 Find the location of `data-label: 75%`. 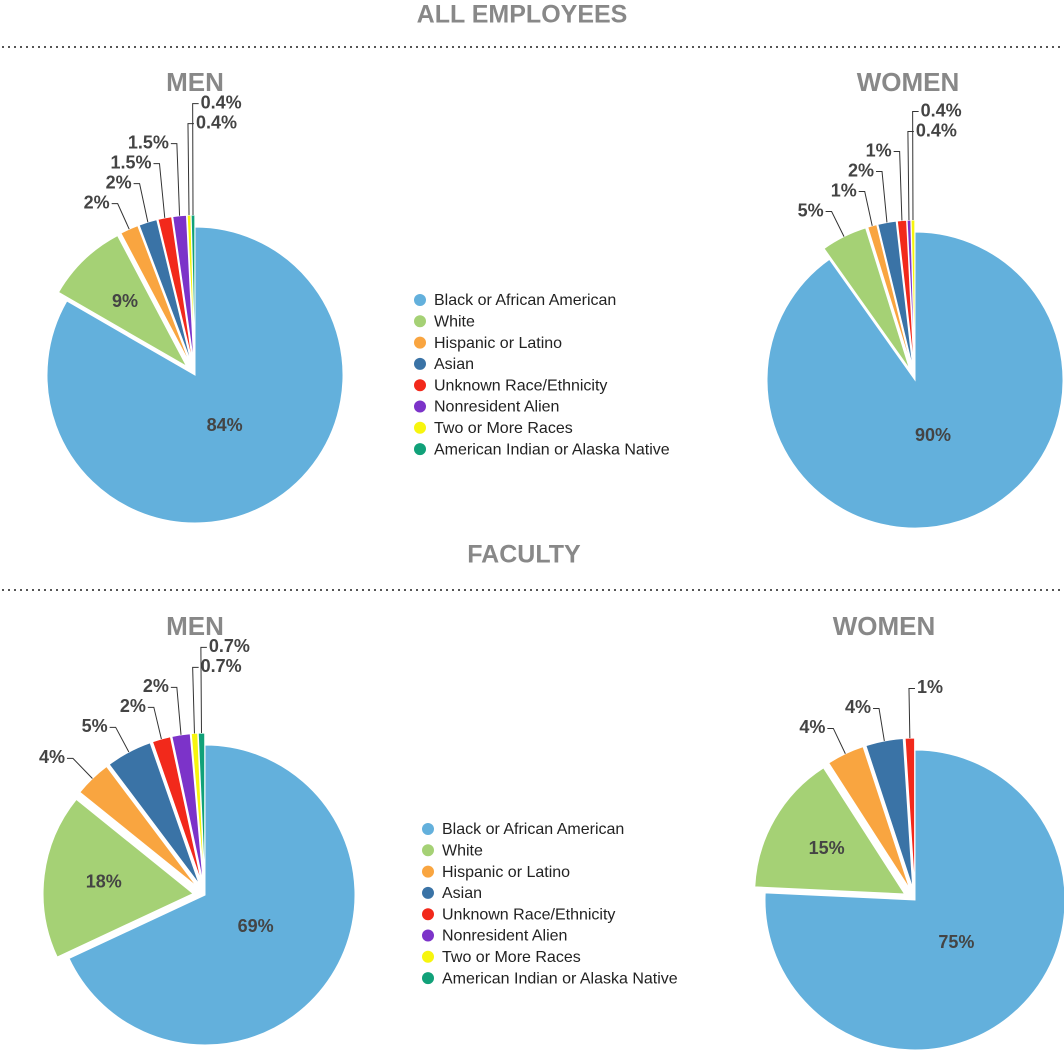

data-label: 75% is located at coordinates (956, 942).